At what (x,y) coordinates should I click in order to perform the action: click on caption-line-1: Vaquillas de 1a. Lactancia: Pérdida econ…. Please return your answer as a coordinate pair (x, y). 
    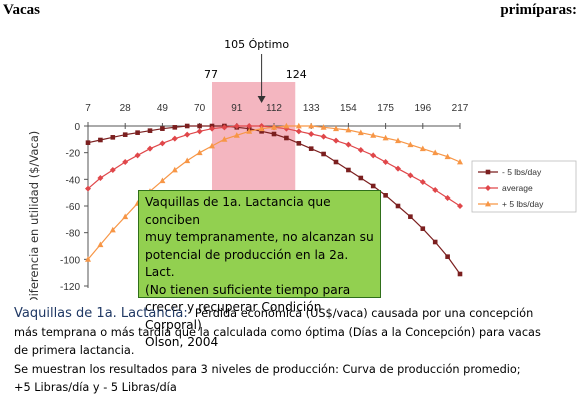
    Looking at the image, I should click on (295, 314).